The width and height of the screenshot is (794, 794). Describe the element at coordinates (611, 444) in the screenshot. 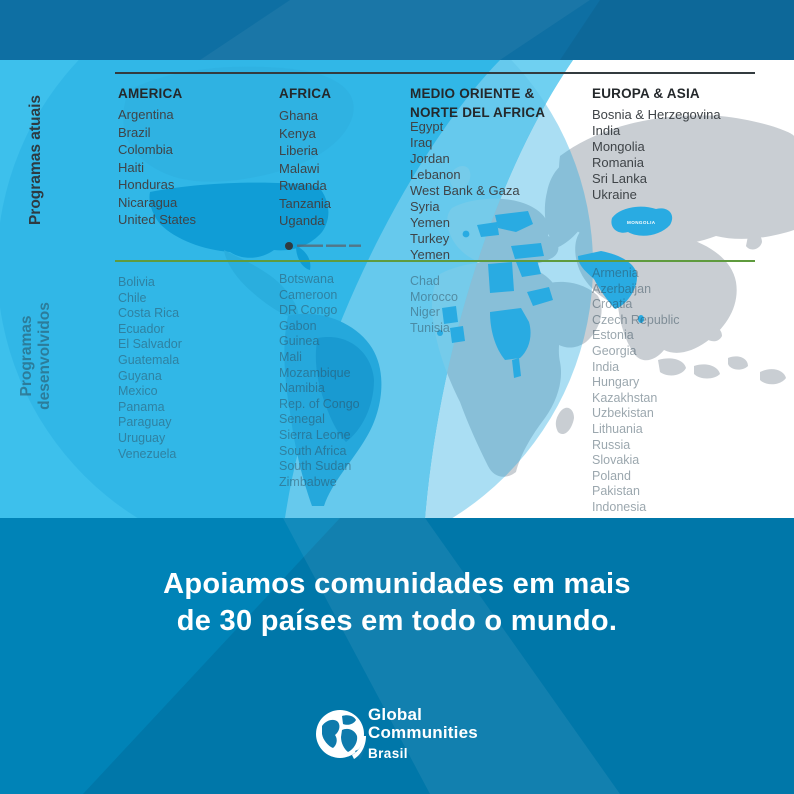

I see `country-item: Russia` at that location.